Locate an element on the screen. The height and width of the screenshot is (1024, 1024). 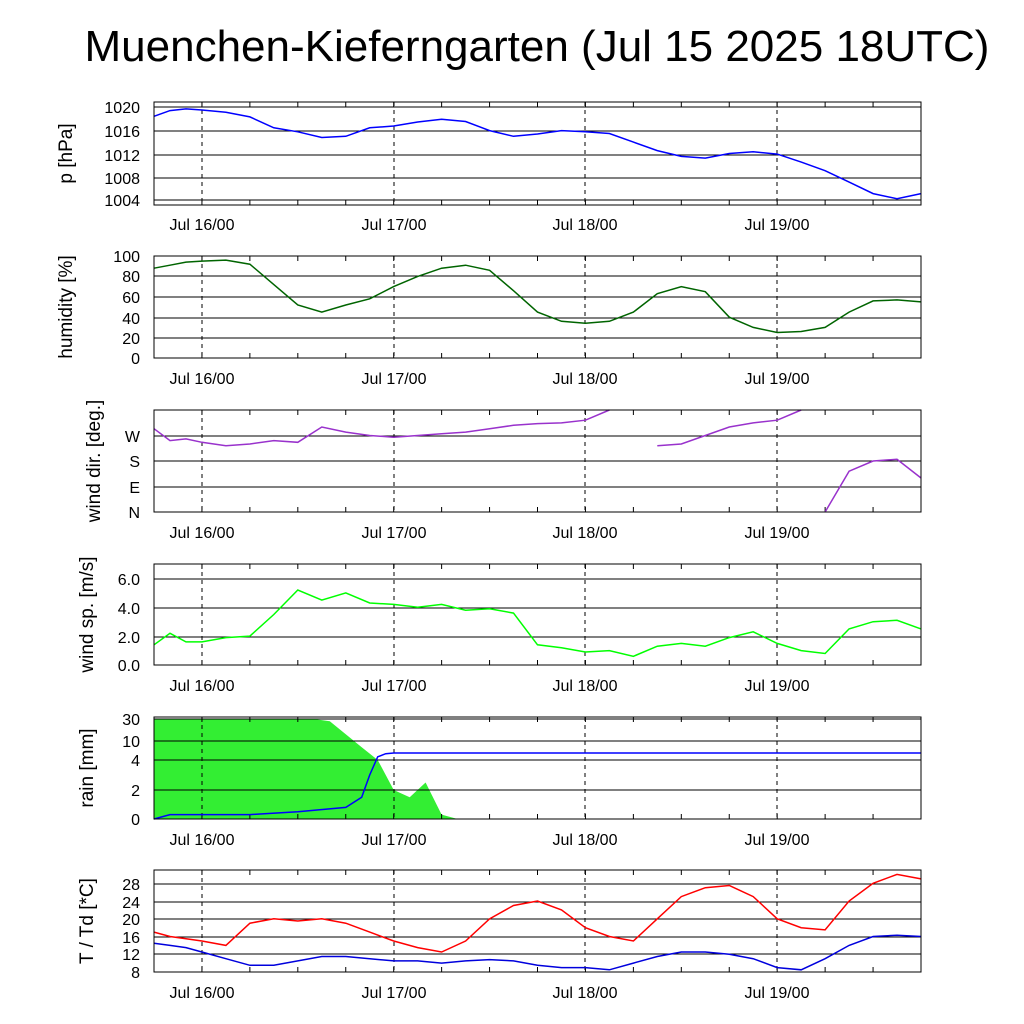
y-tick-label: 1012 is located at coordinates (122, 156).